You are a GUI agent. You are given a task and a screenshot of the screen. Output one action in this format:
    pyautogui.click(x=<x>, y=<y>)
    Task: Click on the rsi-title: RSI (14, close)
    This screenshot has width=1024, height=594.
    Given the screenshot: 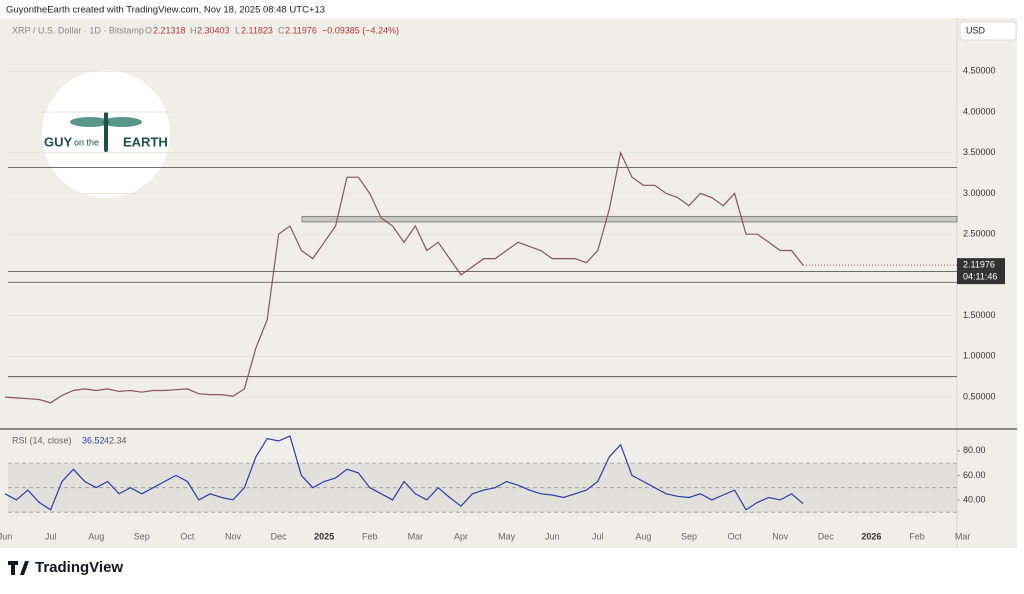 What is the action you would take?
    pyautogui.click(x=42, y=440)
    